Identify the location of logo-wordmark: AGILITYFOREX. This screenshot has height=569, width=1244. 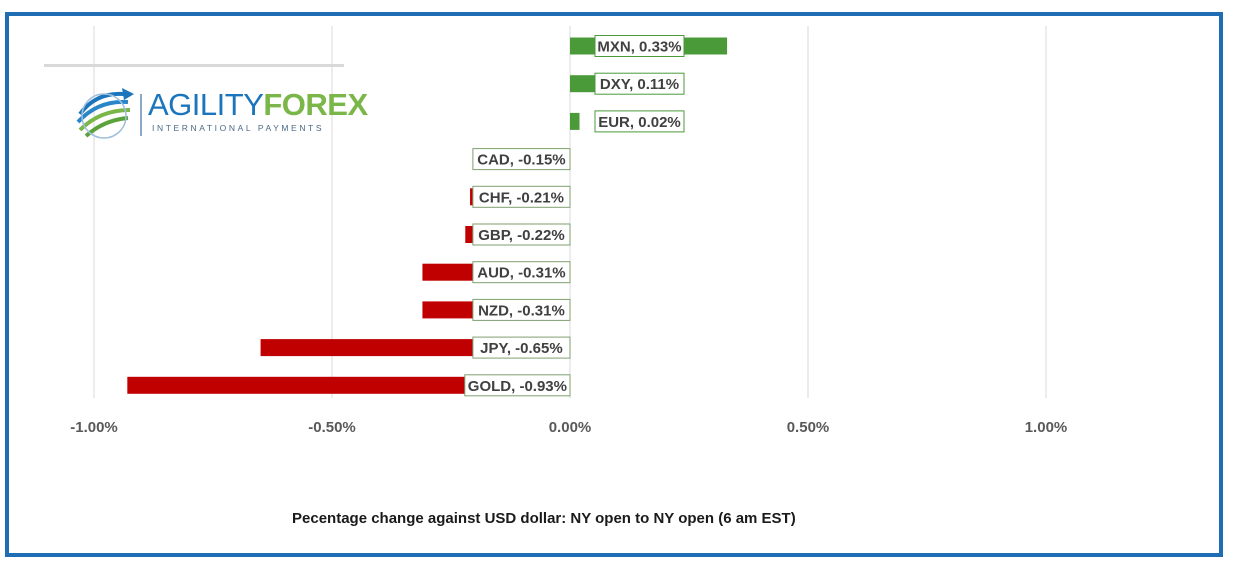
(258, 105).